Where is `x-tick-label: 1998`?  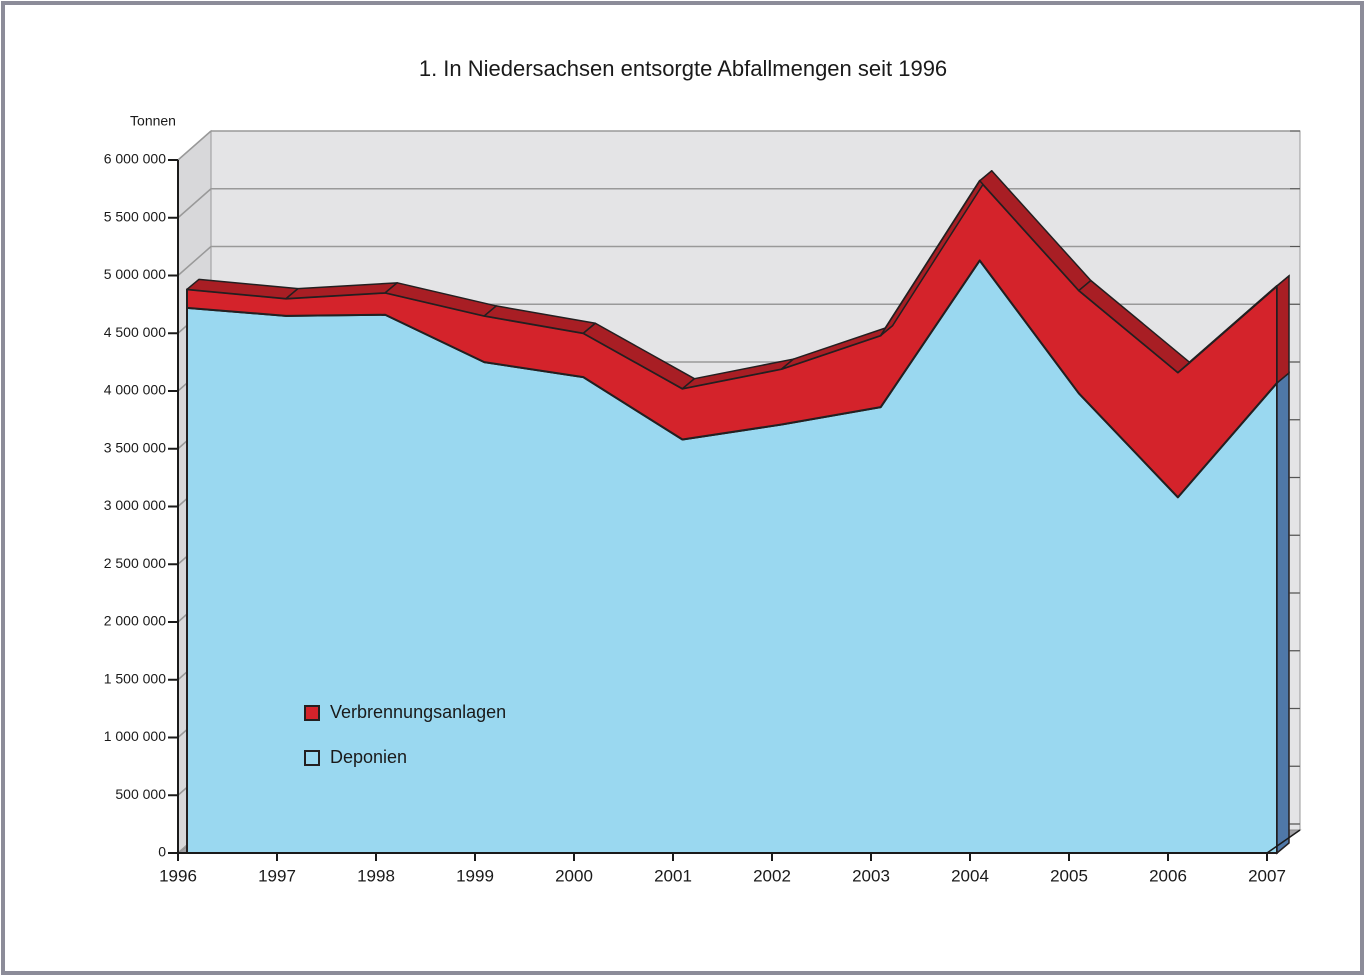 x-tick-label: 1998 is located at coordinates (376, 875).